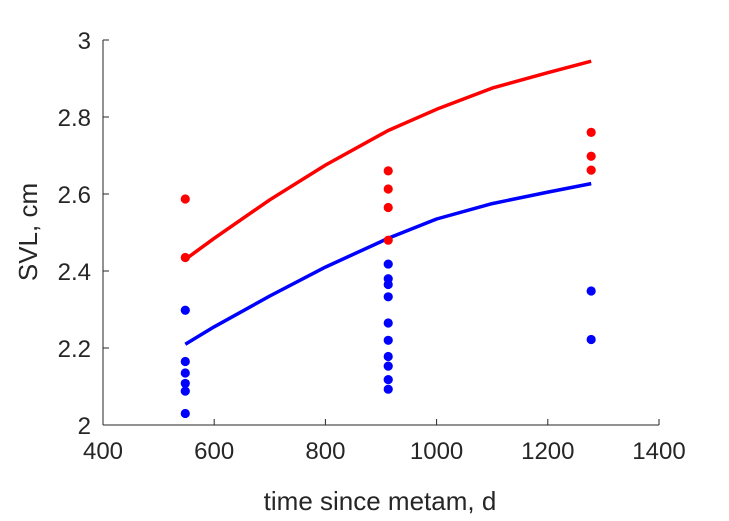 This screenshot has width=729, height=521. I want to click on y-tick-label: 2.6, so click(74, 195).